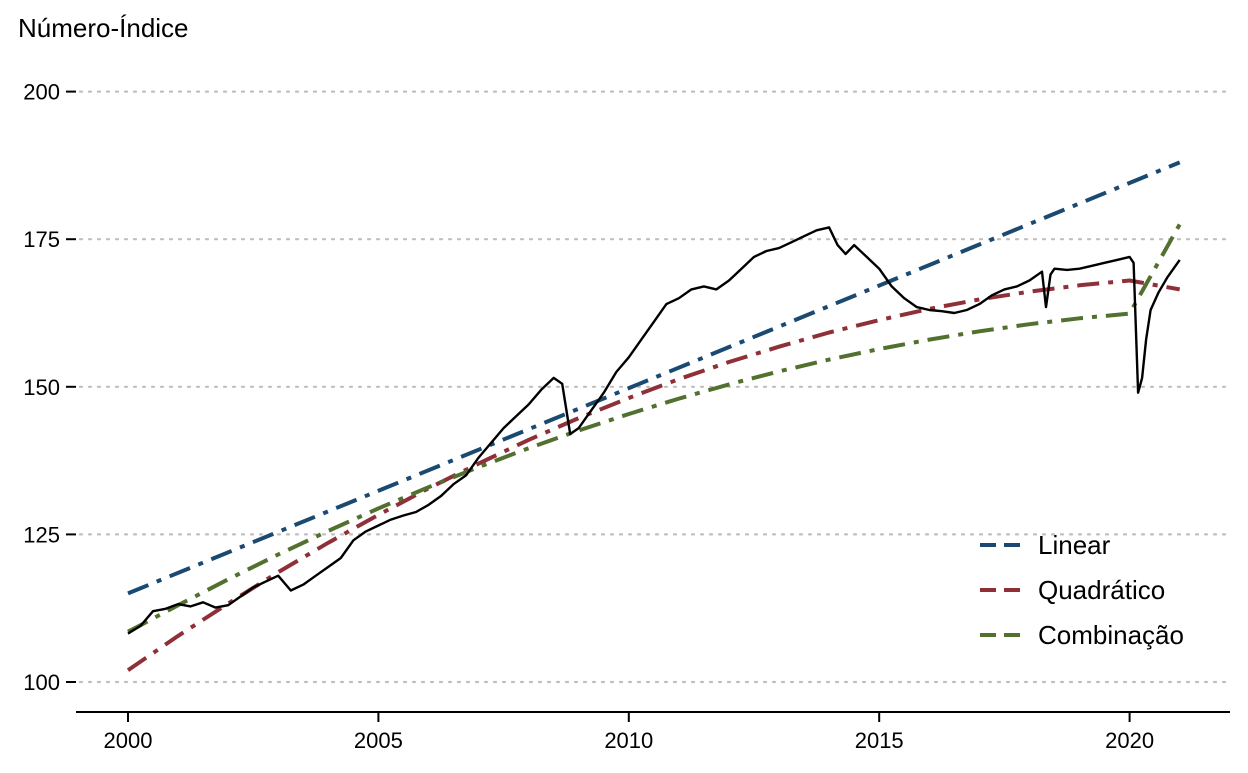 This screenshot has width=1248, height=773. I want to click on x-tick-label: 2015, so click(879, 740).